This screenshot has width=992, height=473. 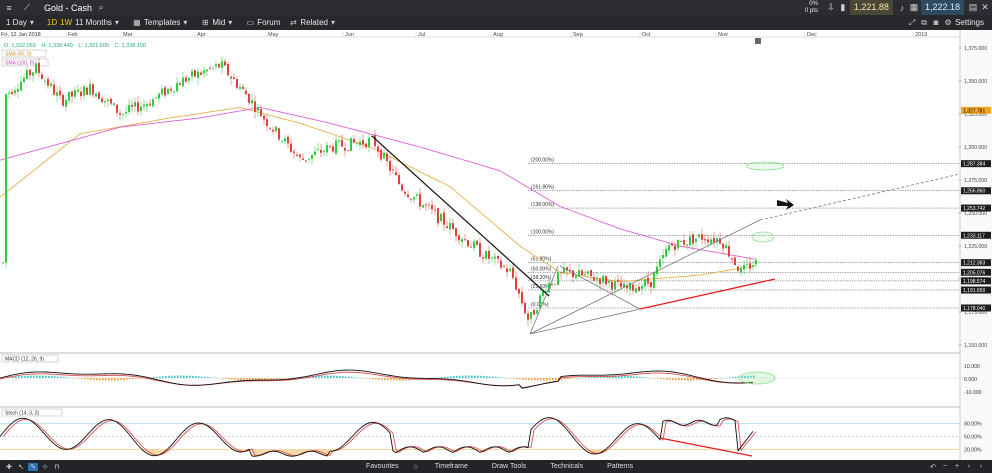 What do you see at coordinates (758, 41) in the screenshot?
I see `home-icon` at bounding box center [758, 41].